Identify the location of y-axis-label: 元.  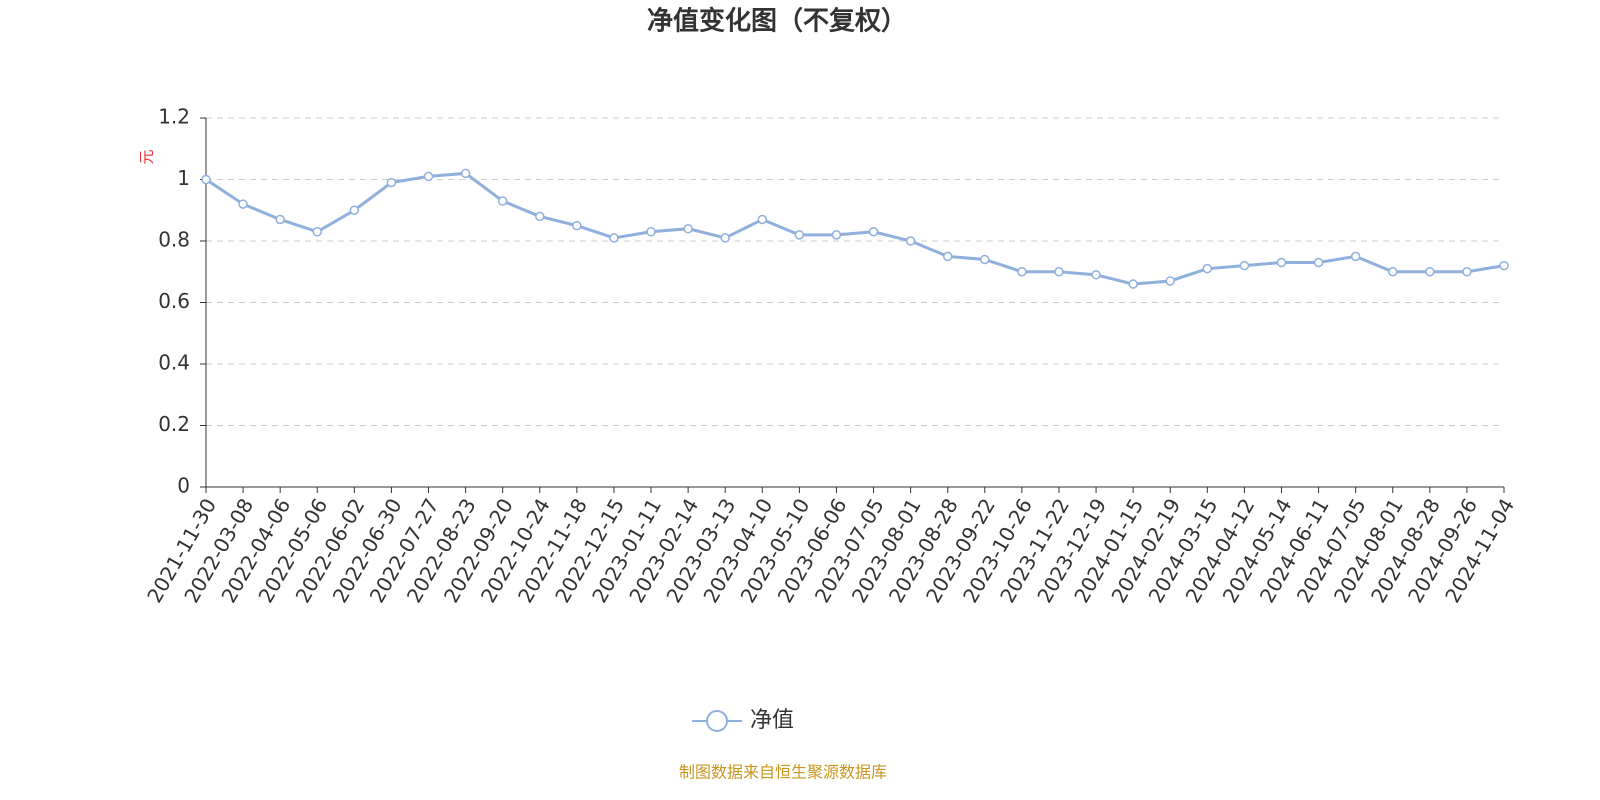
(147, 156).